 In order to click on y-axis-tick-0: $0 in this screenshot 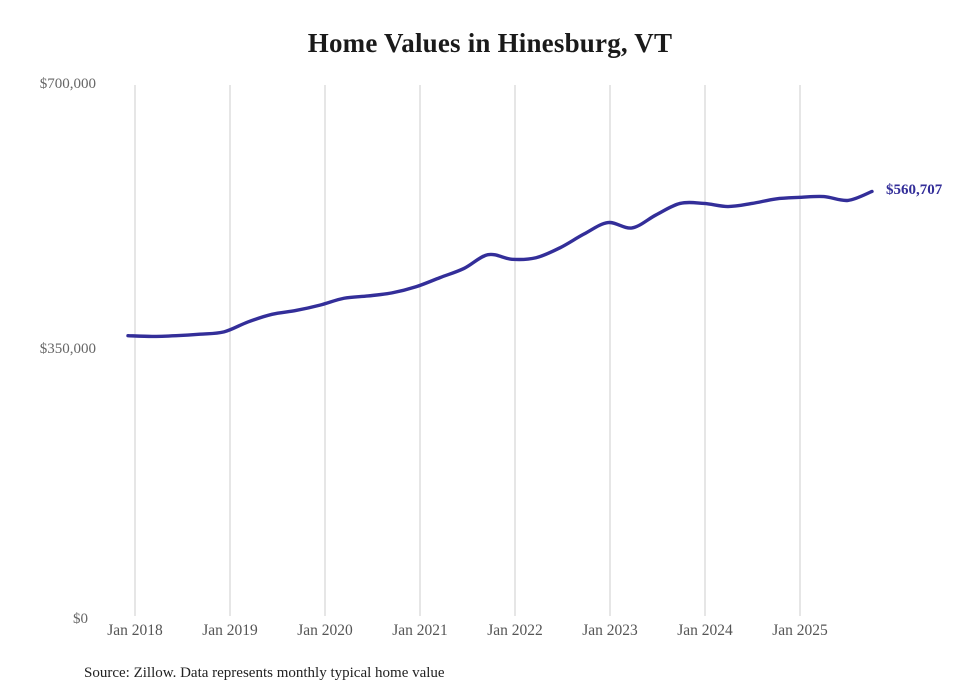, I will do `click(80, 619)`.